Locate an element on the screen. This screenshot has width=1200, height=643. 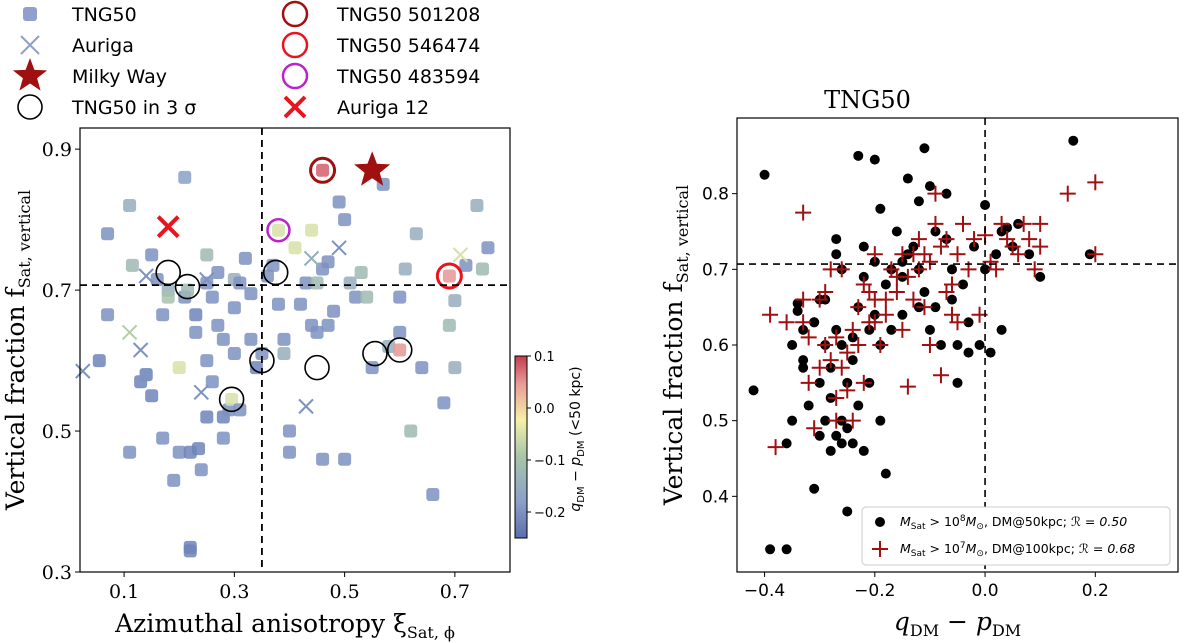
colorbar-tick-label: 0.0 is located at coordinates (544, 409).